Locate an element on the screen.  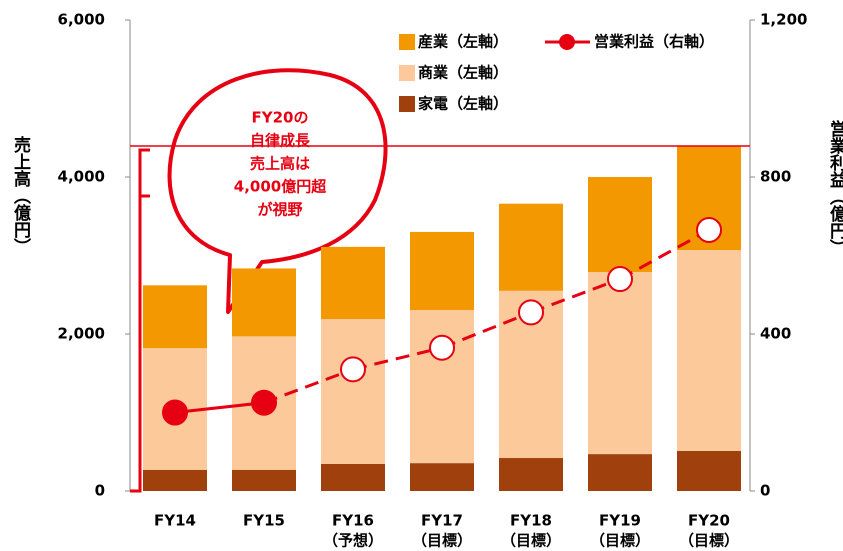
callout-bubble is located at coordinates (277, 191).